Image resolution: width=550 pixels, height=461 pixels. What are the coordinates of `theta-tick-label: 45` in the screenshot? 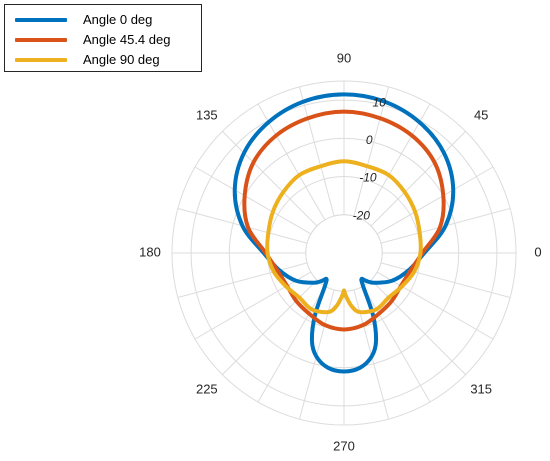 It's located at (481, 114).